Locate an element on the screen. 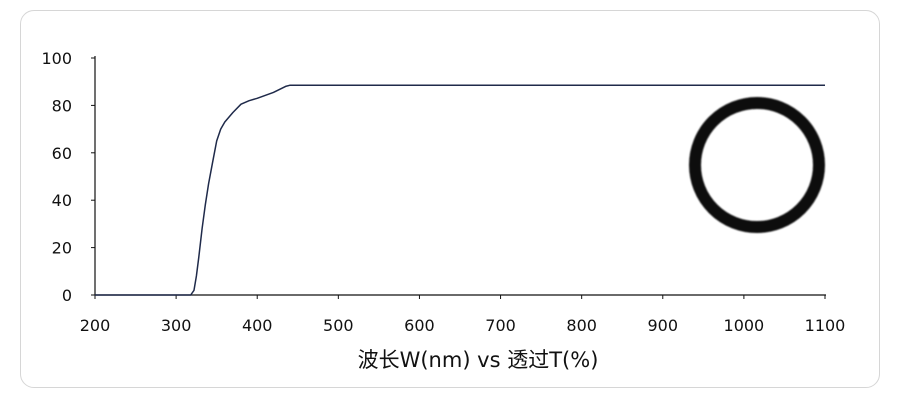 The width and height of the screenshot is (900, 400). y-tick-label: 60 is located at coordinates (62, 153).